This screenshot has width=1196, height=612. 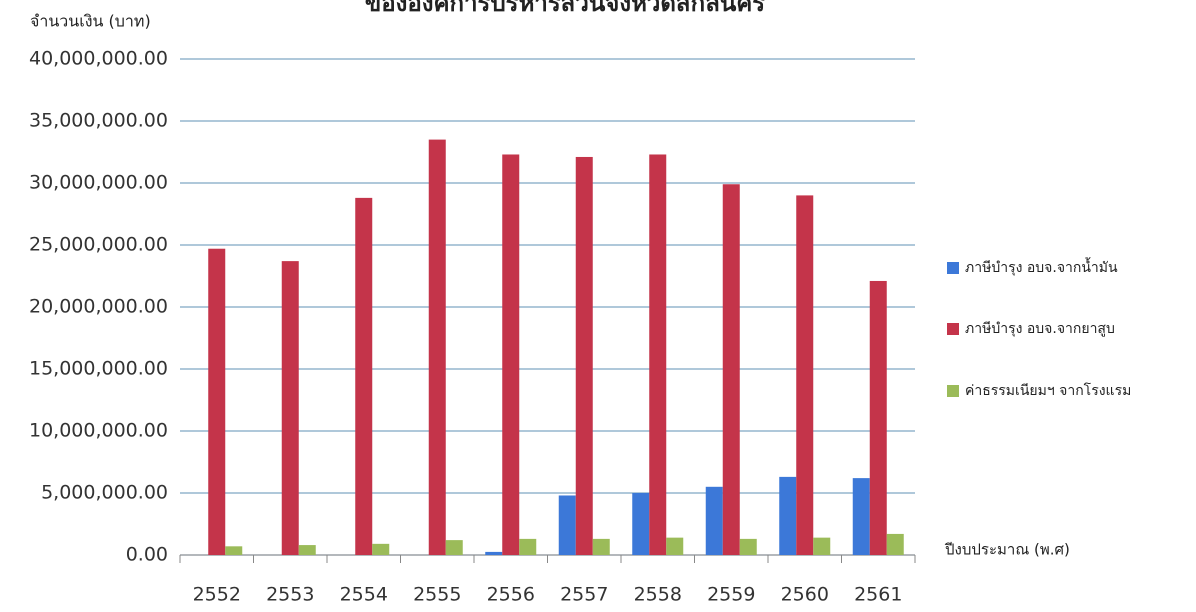 What do you see at coordinates (98, 431) in the screenshot?
I see `y-tick-label: 10,000,000.00` at bounding box center [98, 431].